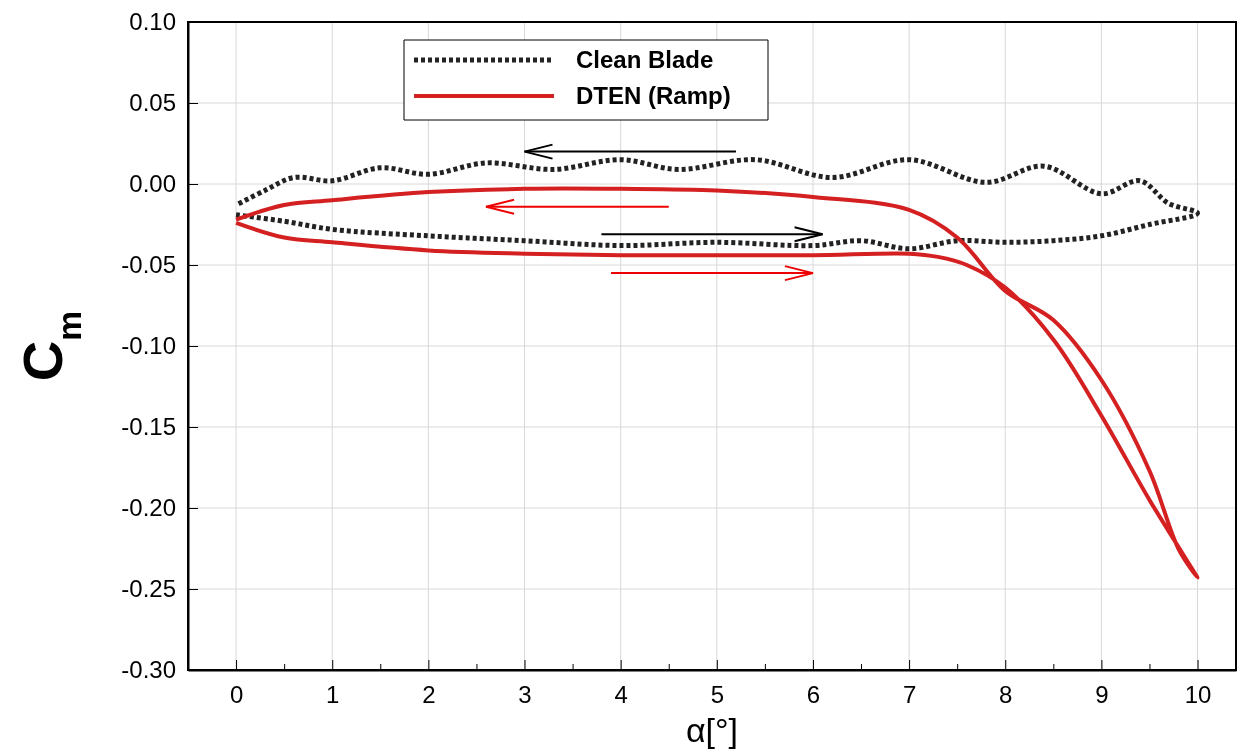 This screenshot has height=756, width=1242. I want to click on y-tick-label: 0.00, so click(152, 184).